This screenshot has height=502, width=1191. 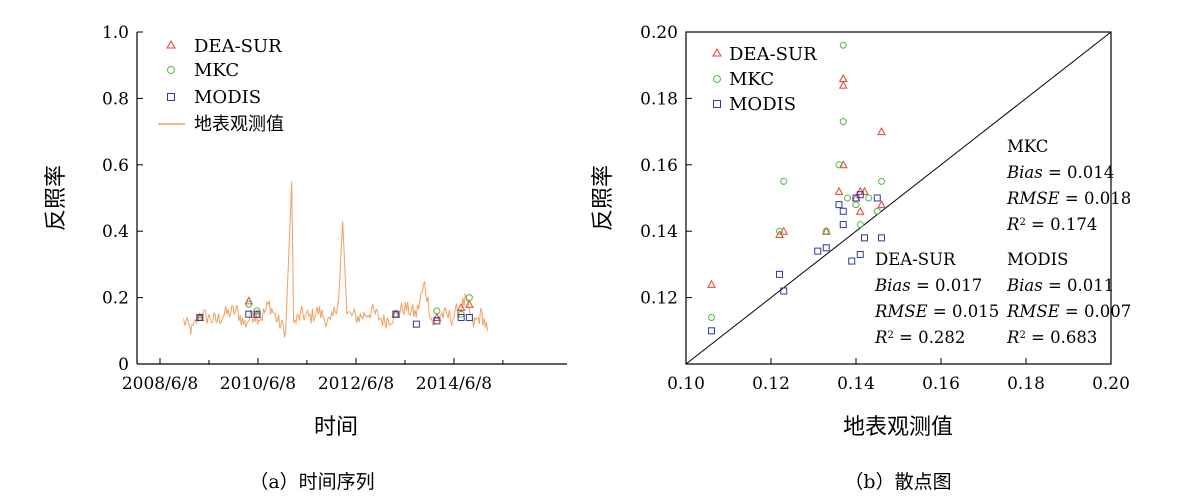 I want to click on b-y-axis-title: 反照率, so click(x=603, y=198).